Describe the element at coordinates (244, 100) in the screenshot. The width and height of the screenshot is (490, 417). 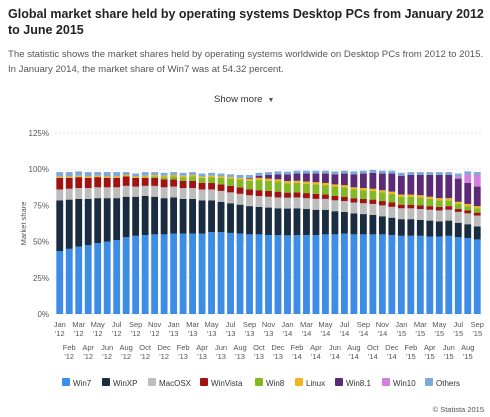
I see `show-more-button: Show more ▼` at that location.